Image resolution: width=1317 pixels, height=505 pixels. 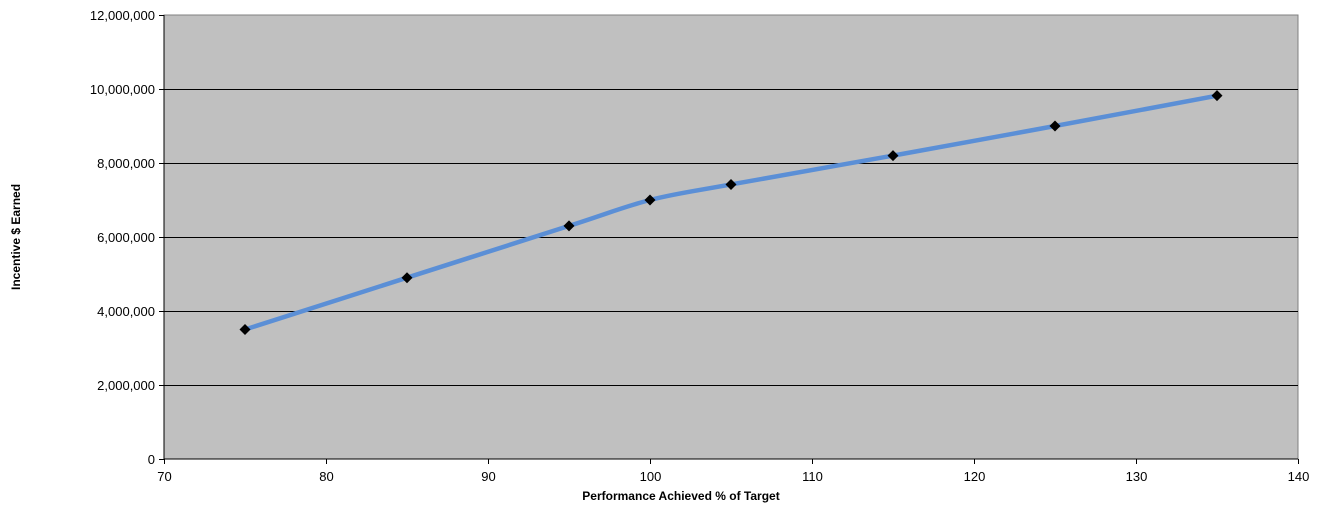 I want to click on y-tick-label: 12,000,000, so click(x=122, y=15).